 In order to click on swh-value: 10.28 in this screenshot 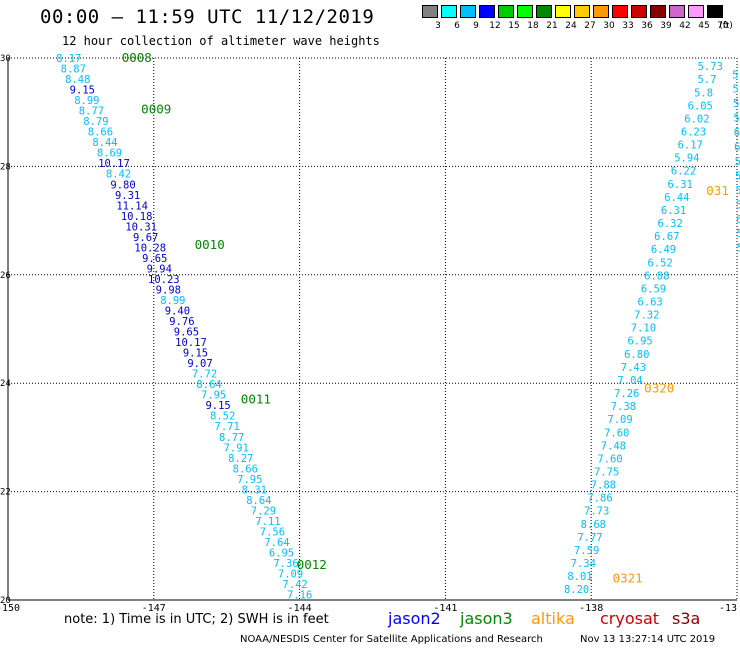, I will do `click(150, 248)`.